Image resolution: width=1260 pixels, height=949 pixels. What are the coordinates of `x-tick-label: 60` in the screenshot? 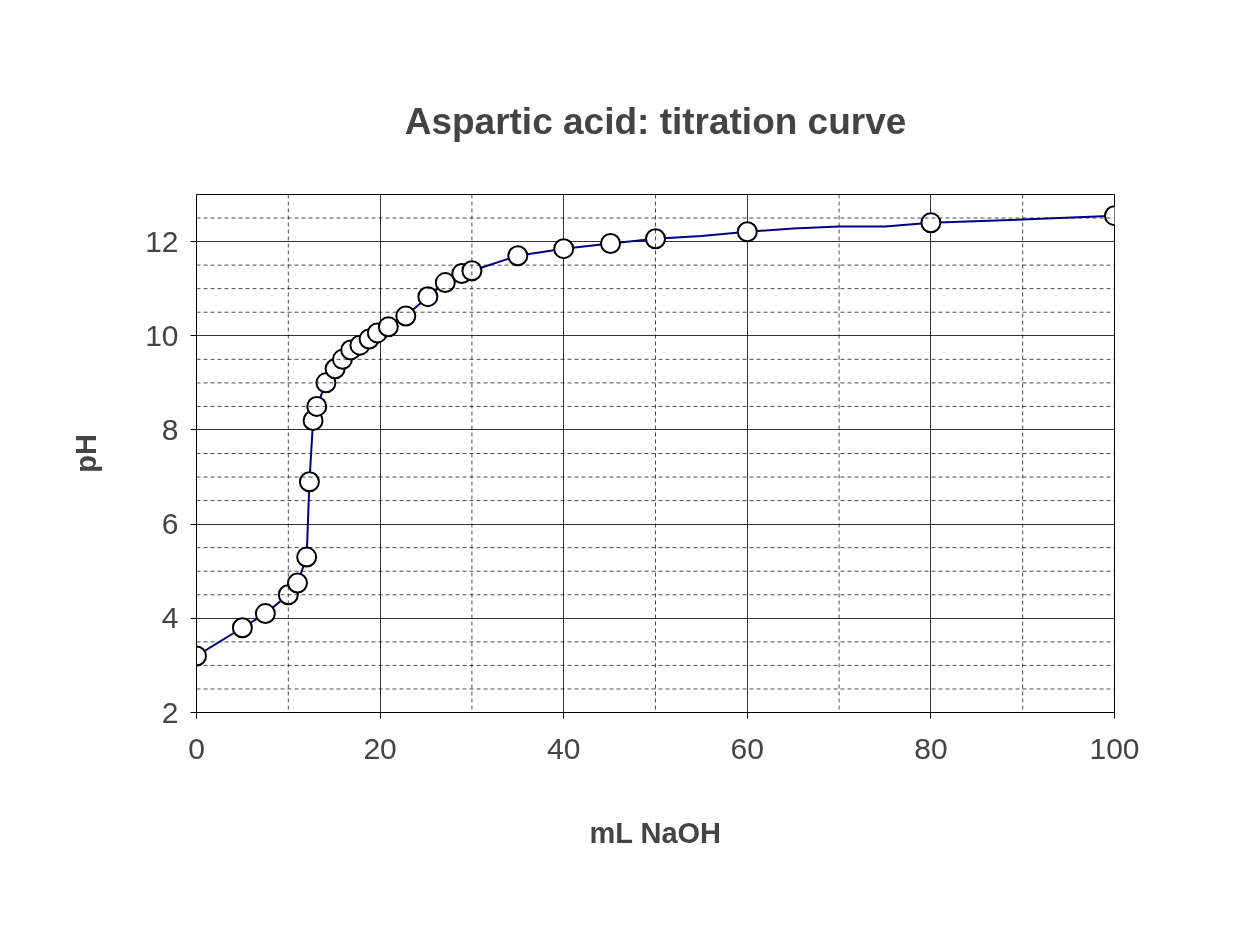 It's located at (747, 748).